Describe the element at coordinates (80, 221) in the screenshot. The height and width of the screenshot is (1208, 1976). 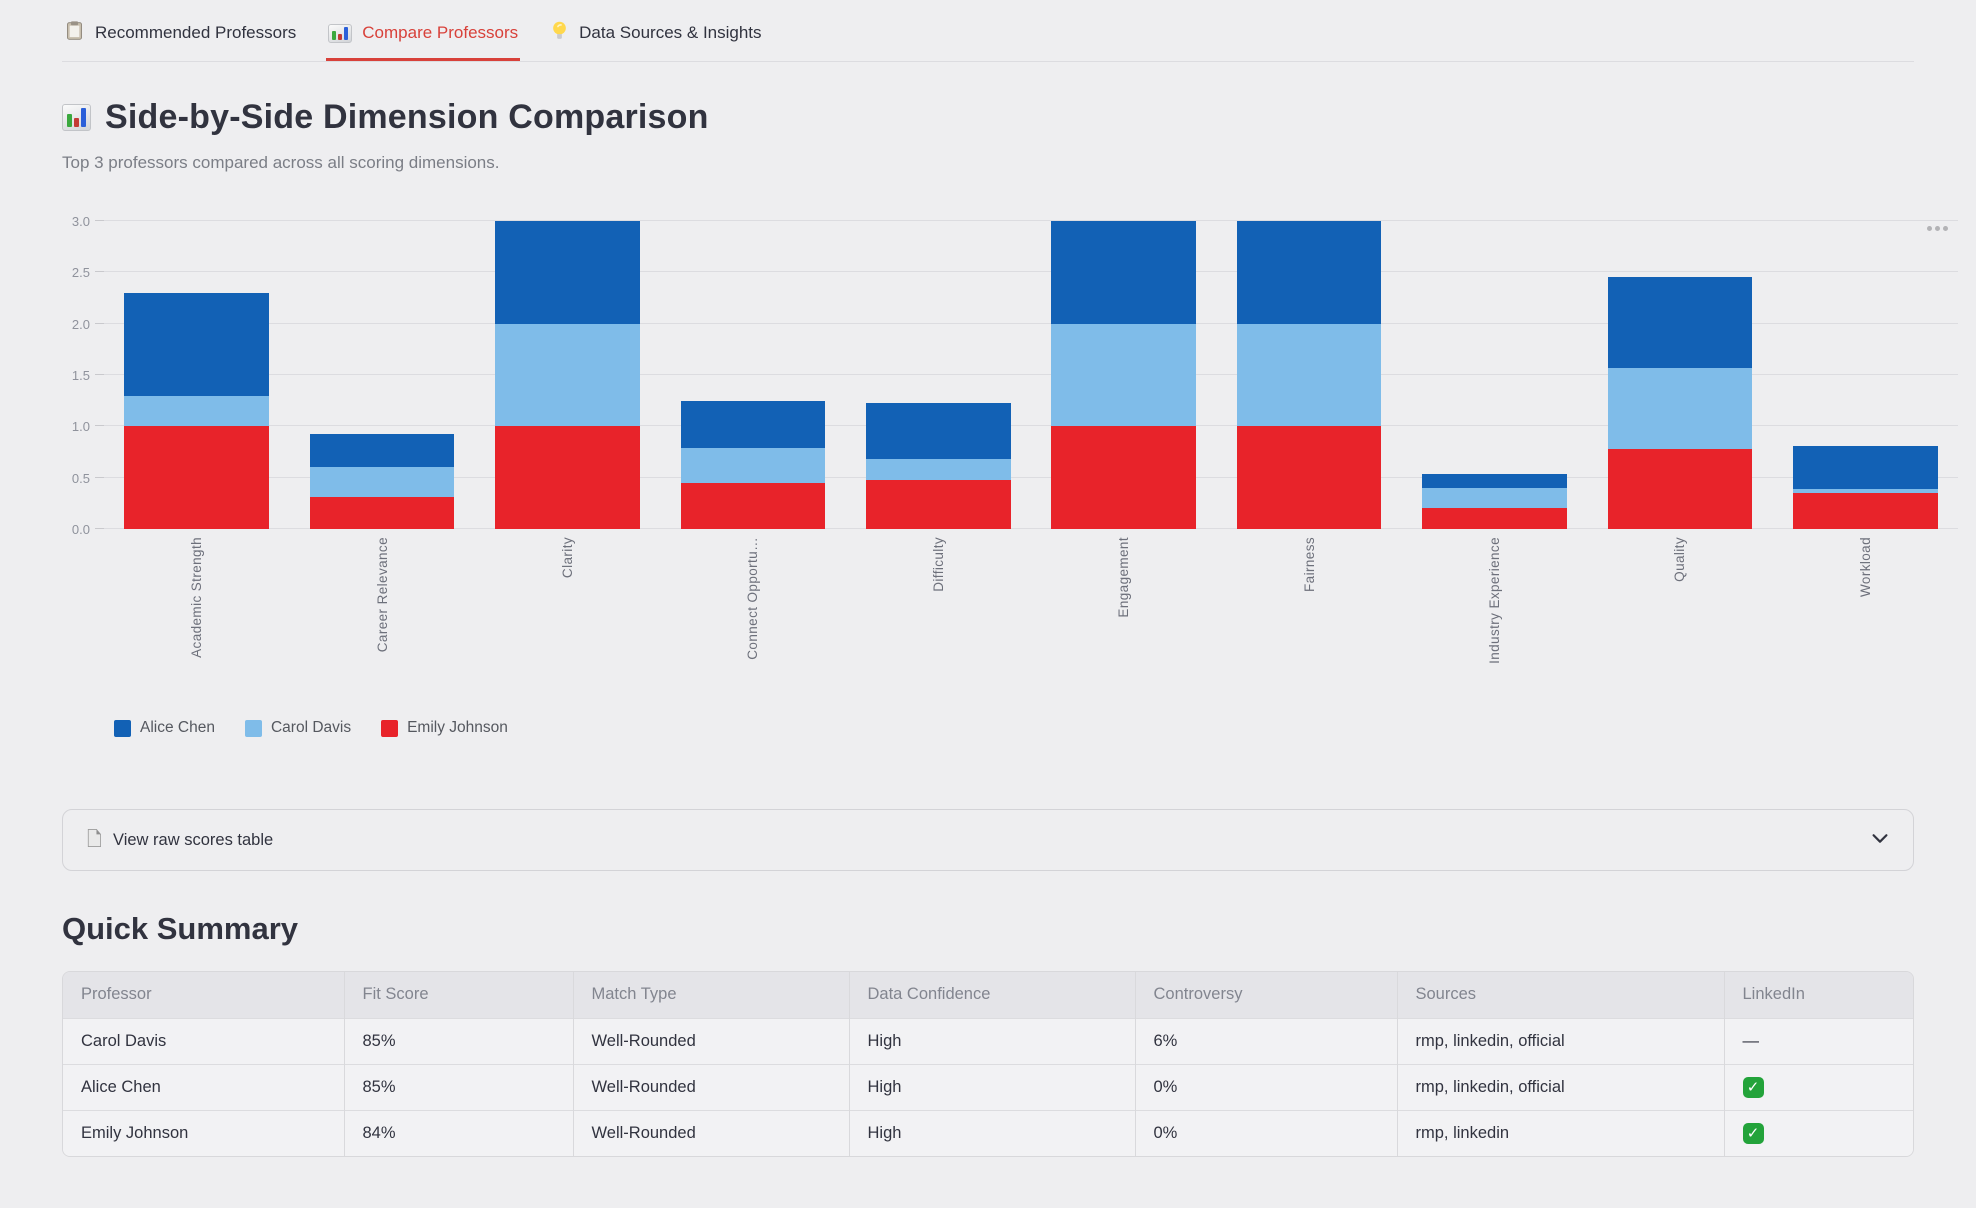
I see `y-tick-label: 3.0` at that location.